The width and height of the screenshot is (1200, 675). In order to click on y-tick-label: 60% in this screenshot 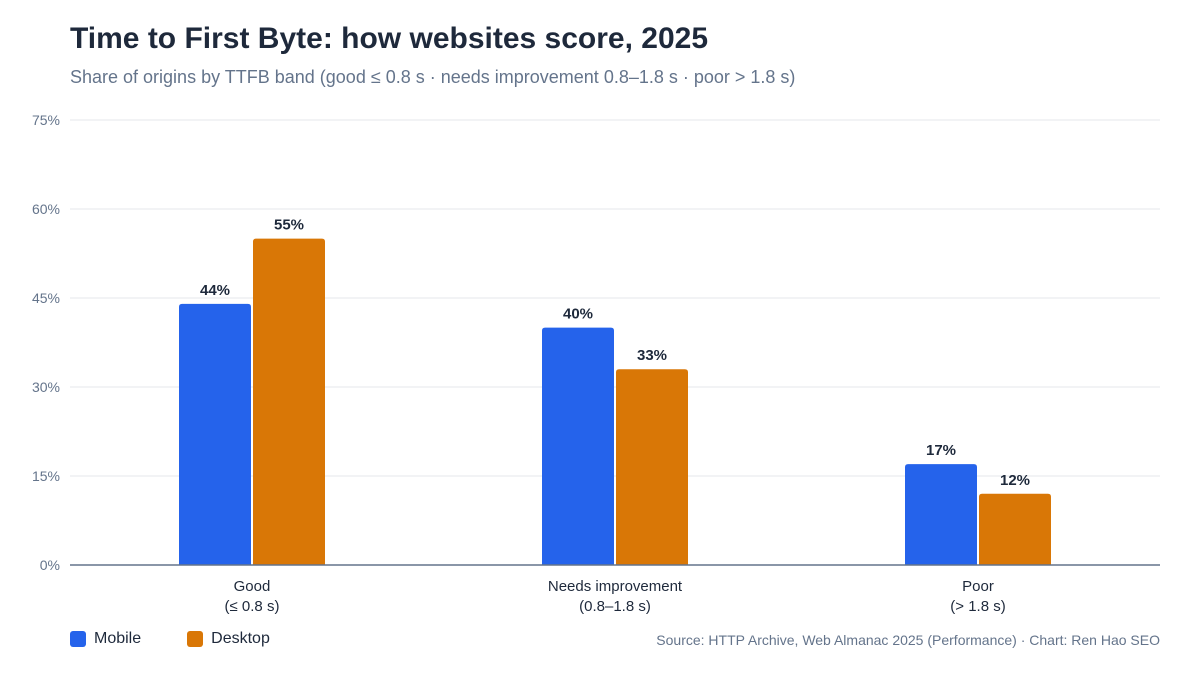, I will do `click(46, 209)`.